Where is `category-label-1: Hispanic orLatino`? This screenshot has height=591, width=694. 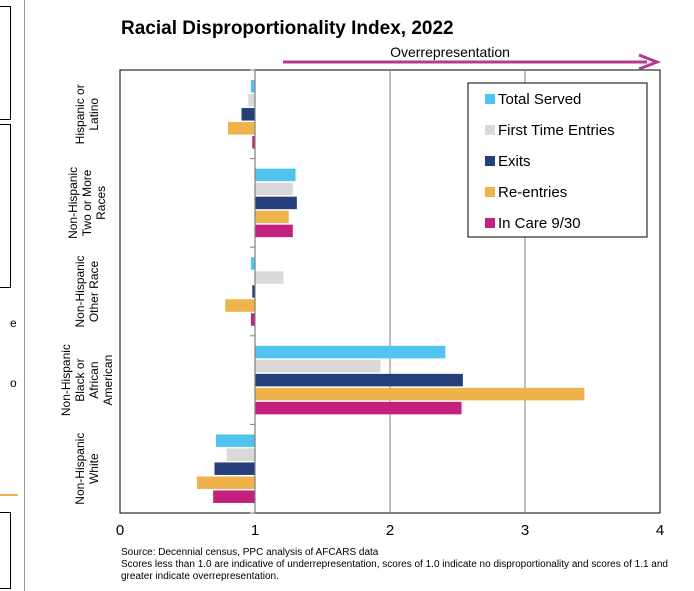 category-label-1: Hispanic orLatino is located at coordinates (87, 114).